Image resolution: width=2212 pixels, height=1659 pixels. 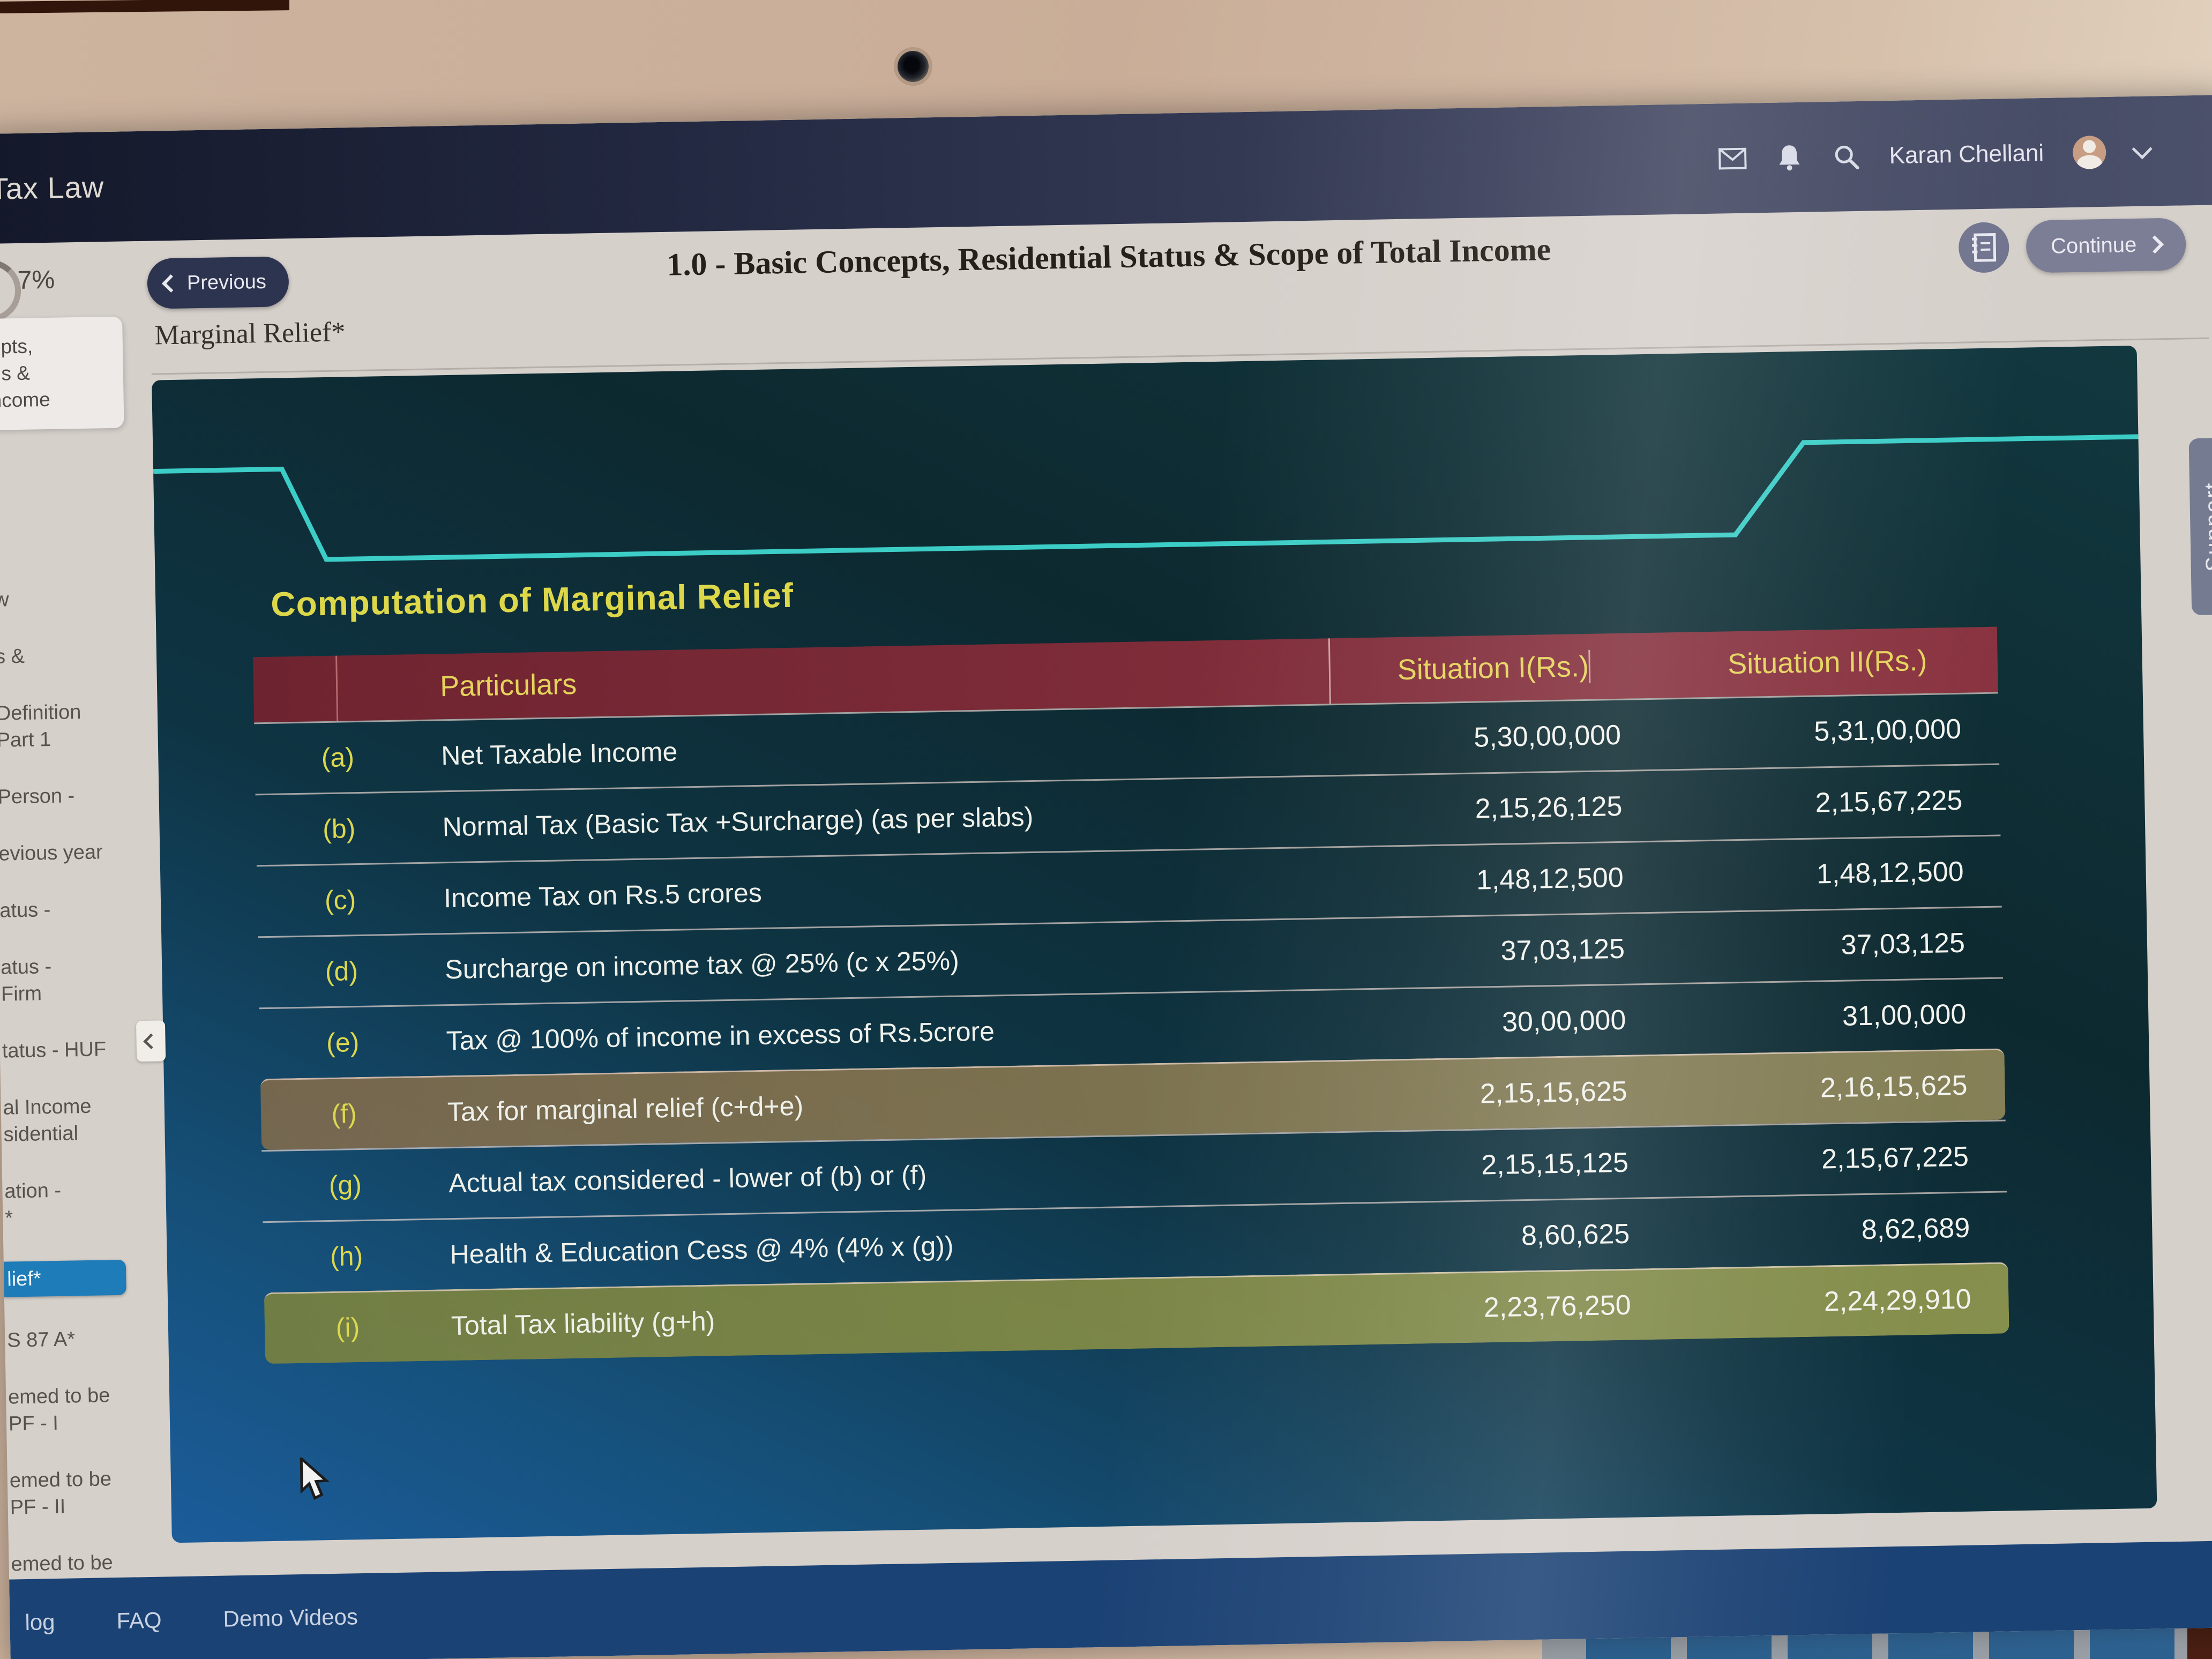 What do you see at coordinates (346, 1256) in the screenshot?
I see `row-label: (h)` at bounding box center [346, 1256].